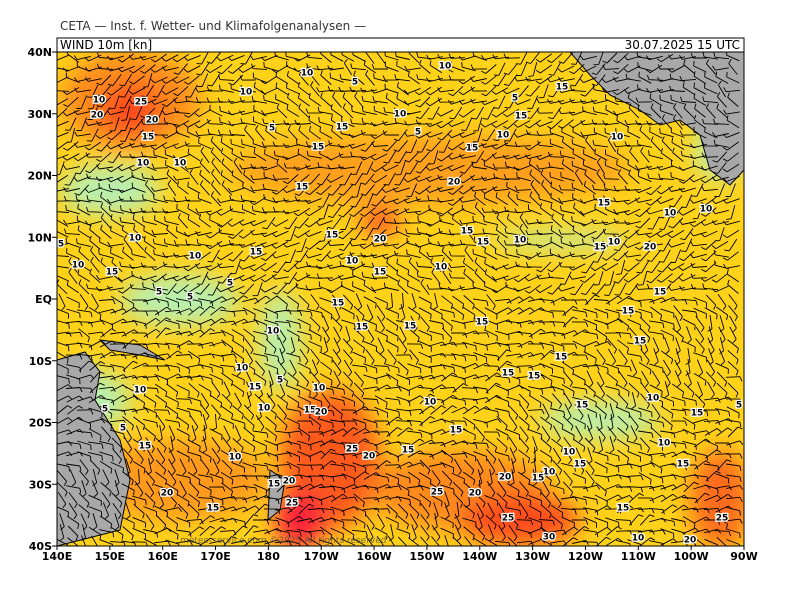  I want to click on lon-label: 90W, so click(743, 556).